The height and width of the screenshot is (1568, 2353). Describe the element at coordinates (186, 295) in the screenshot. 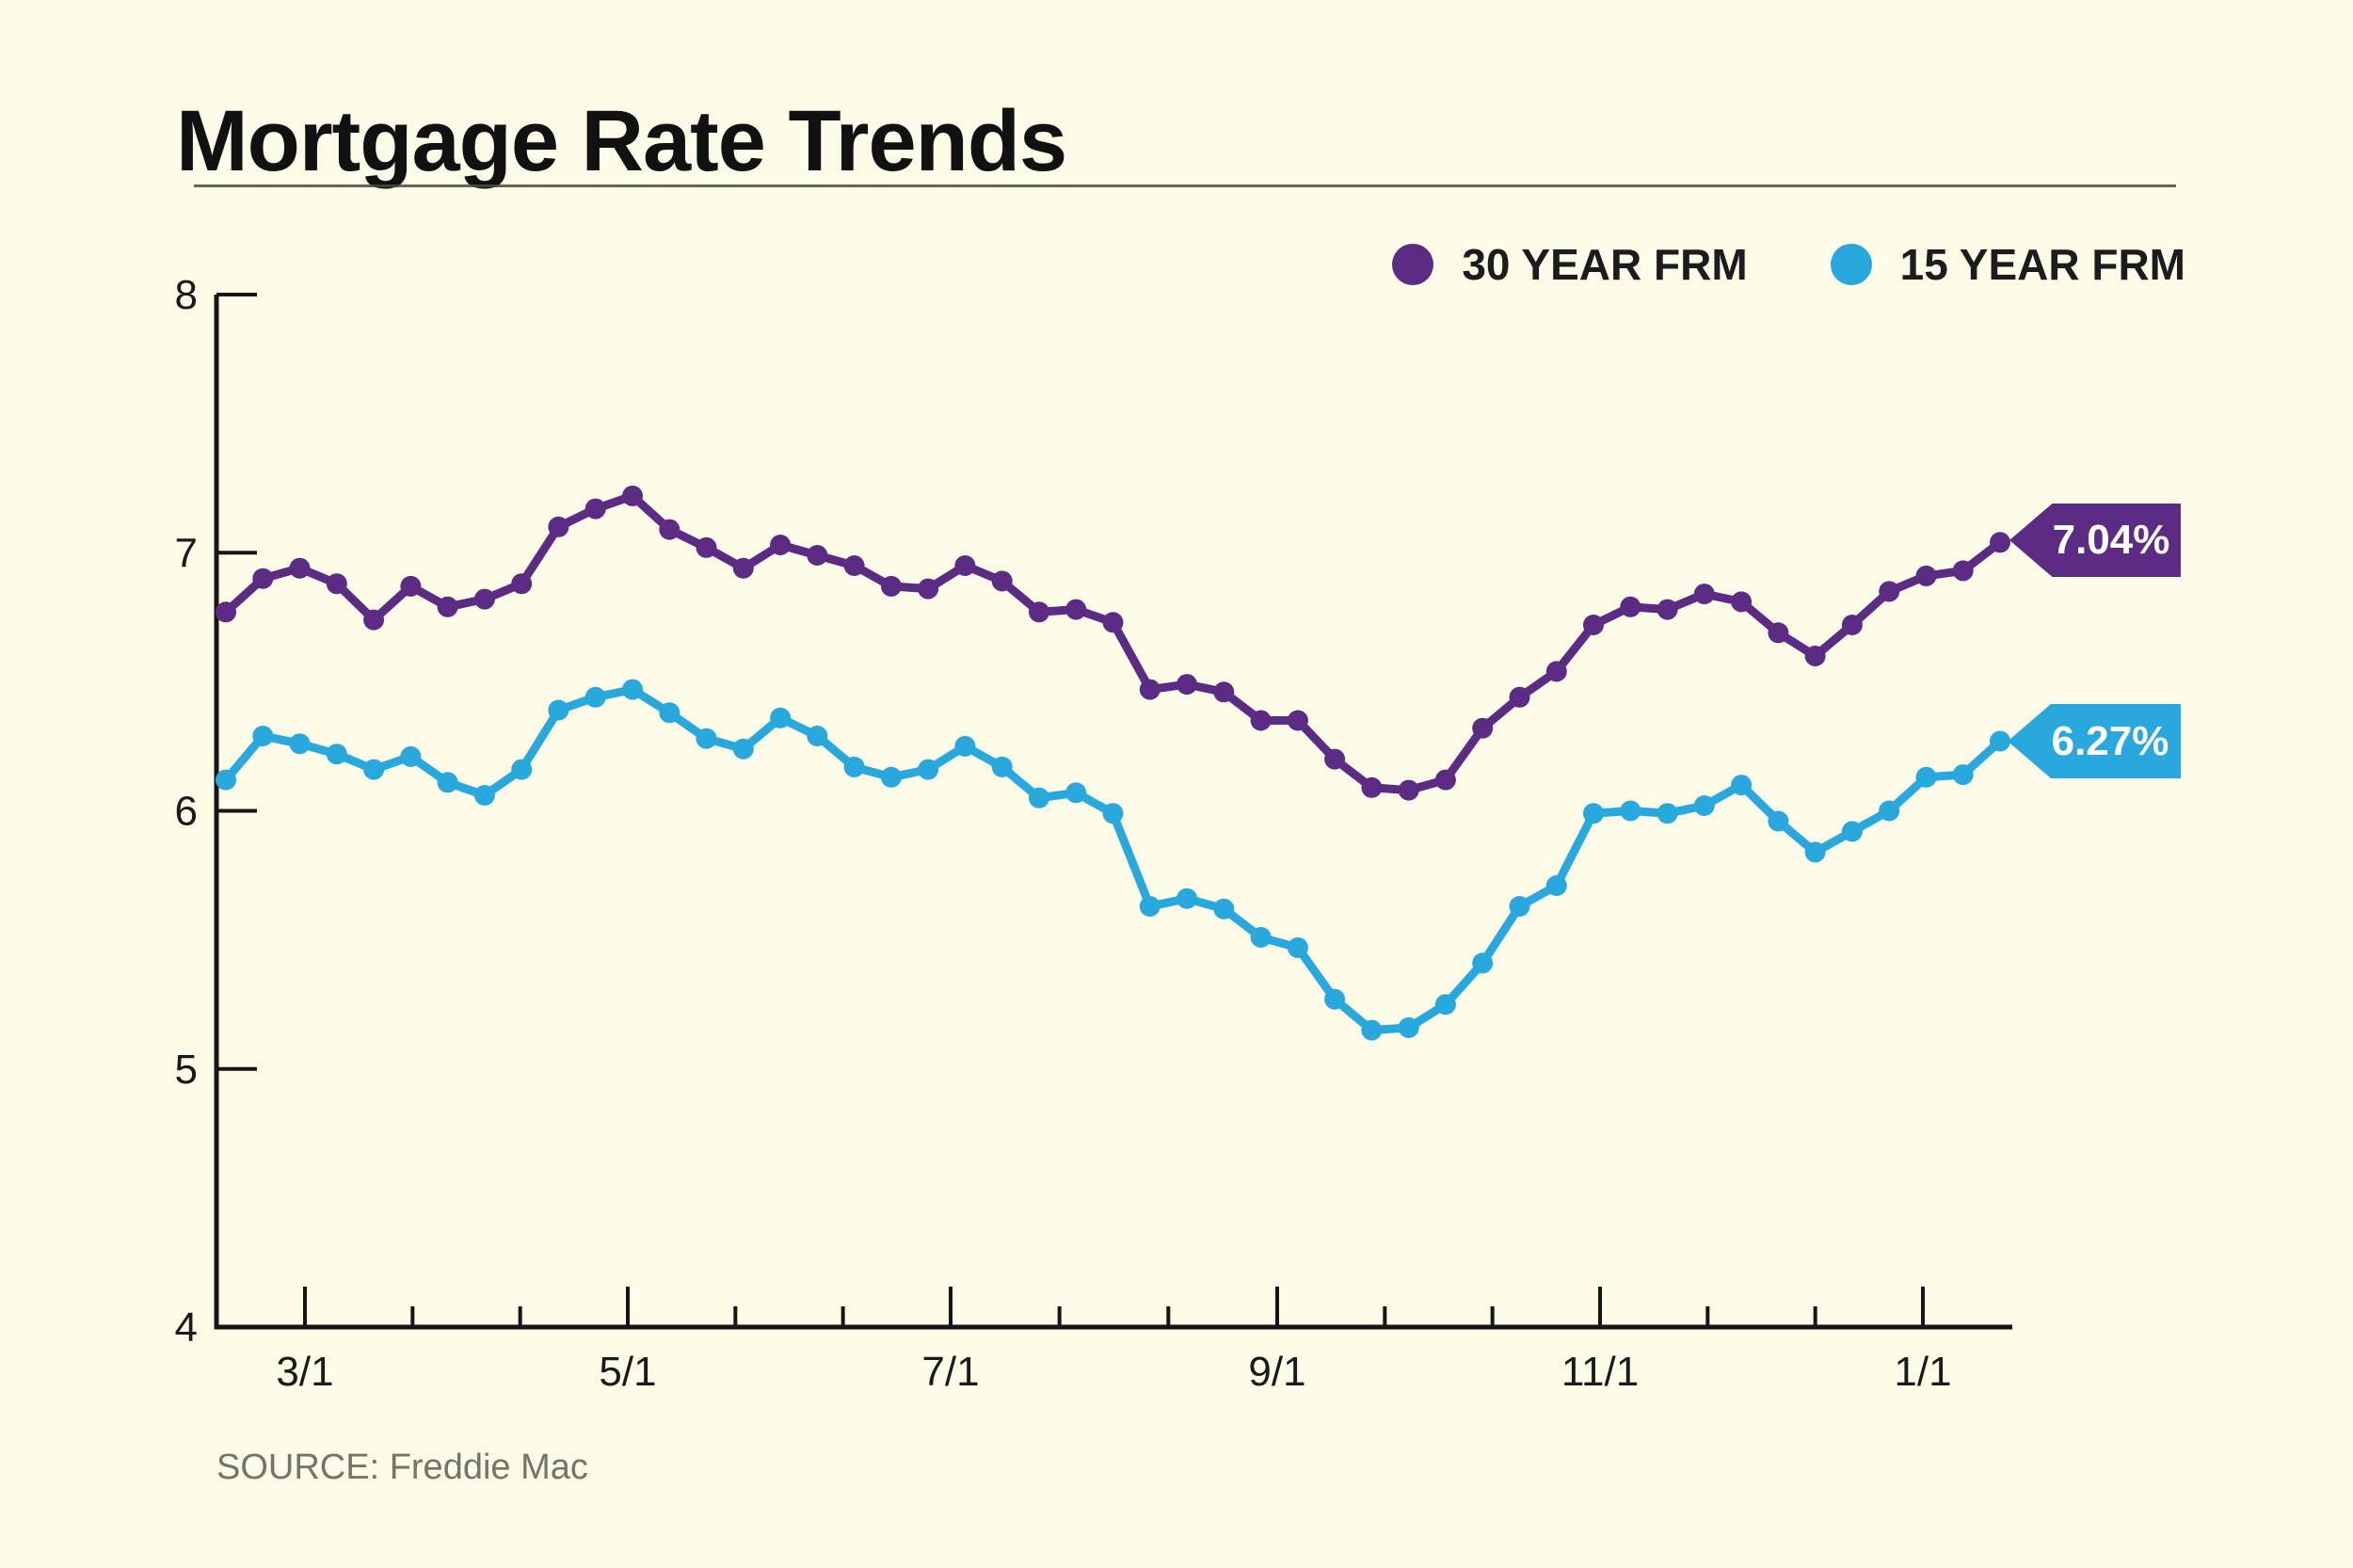

I see `y-tick-label: 8` at that location.